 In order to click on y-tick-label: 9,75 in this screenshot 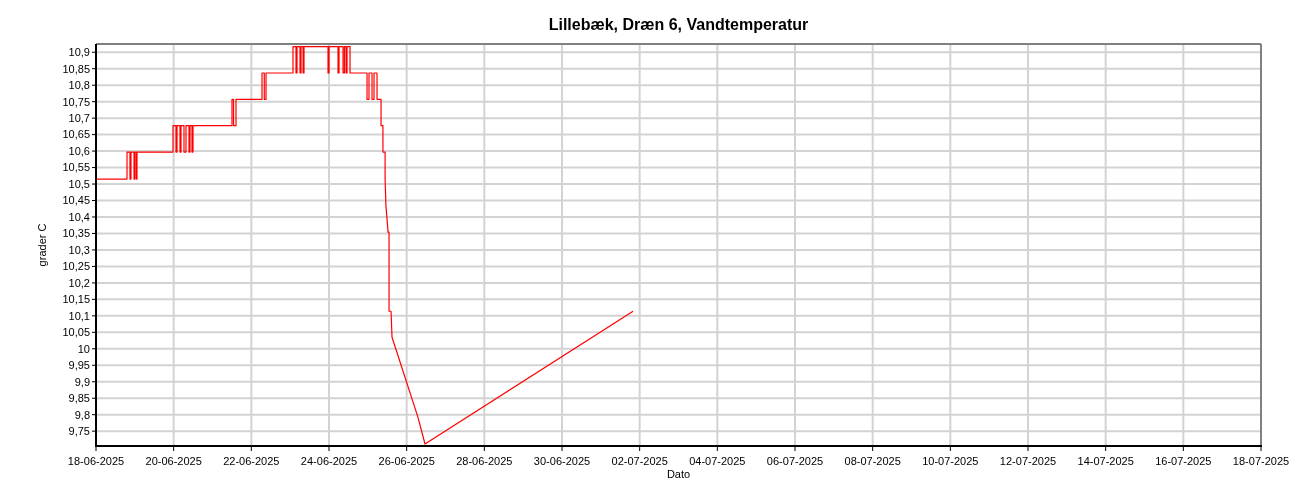, I will do `click(79, 431)`.